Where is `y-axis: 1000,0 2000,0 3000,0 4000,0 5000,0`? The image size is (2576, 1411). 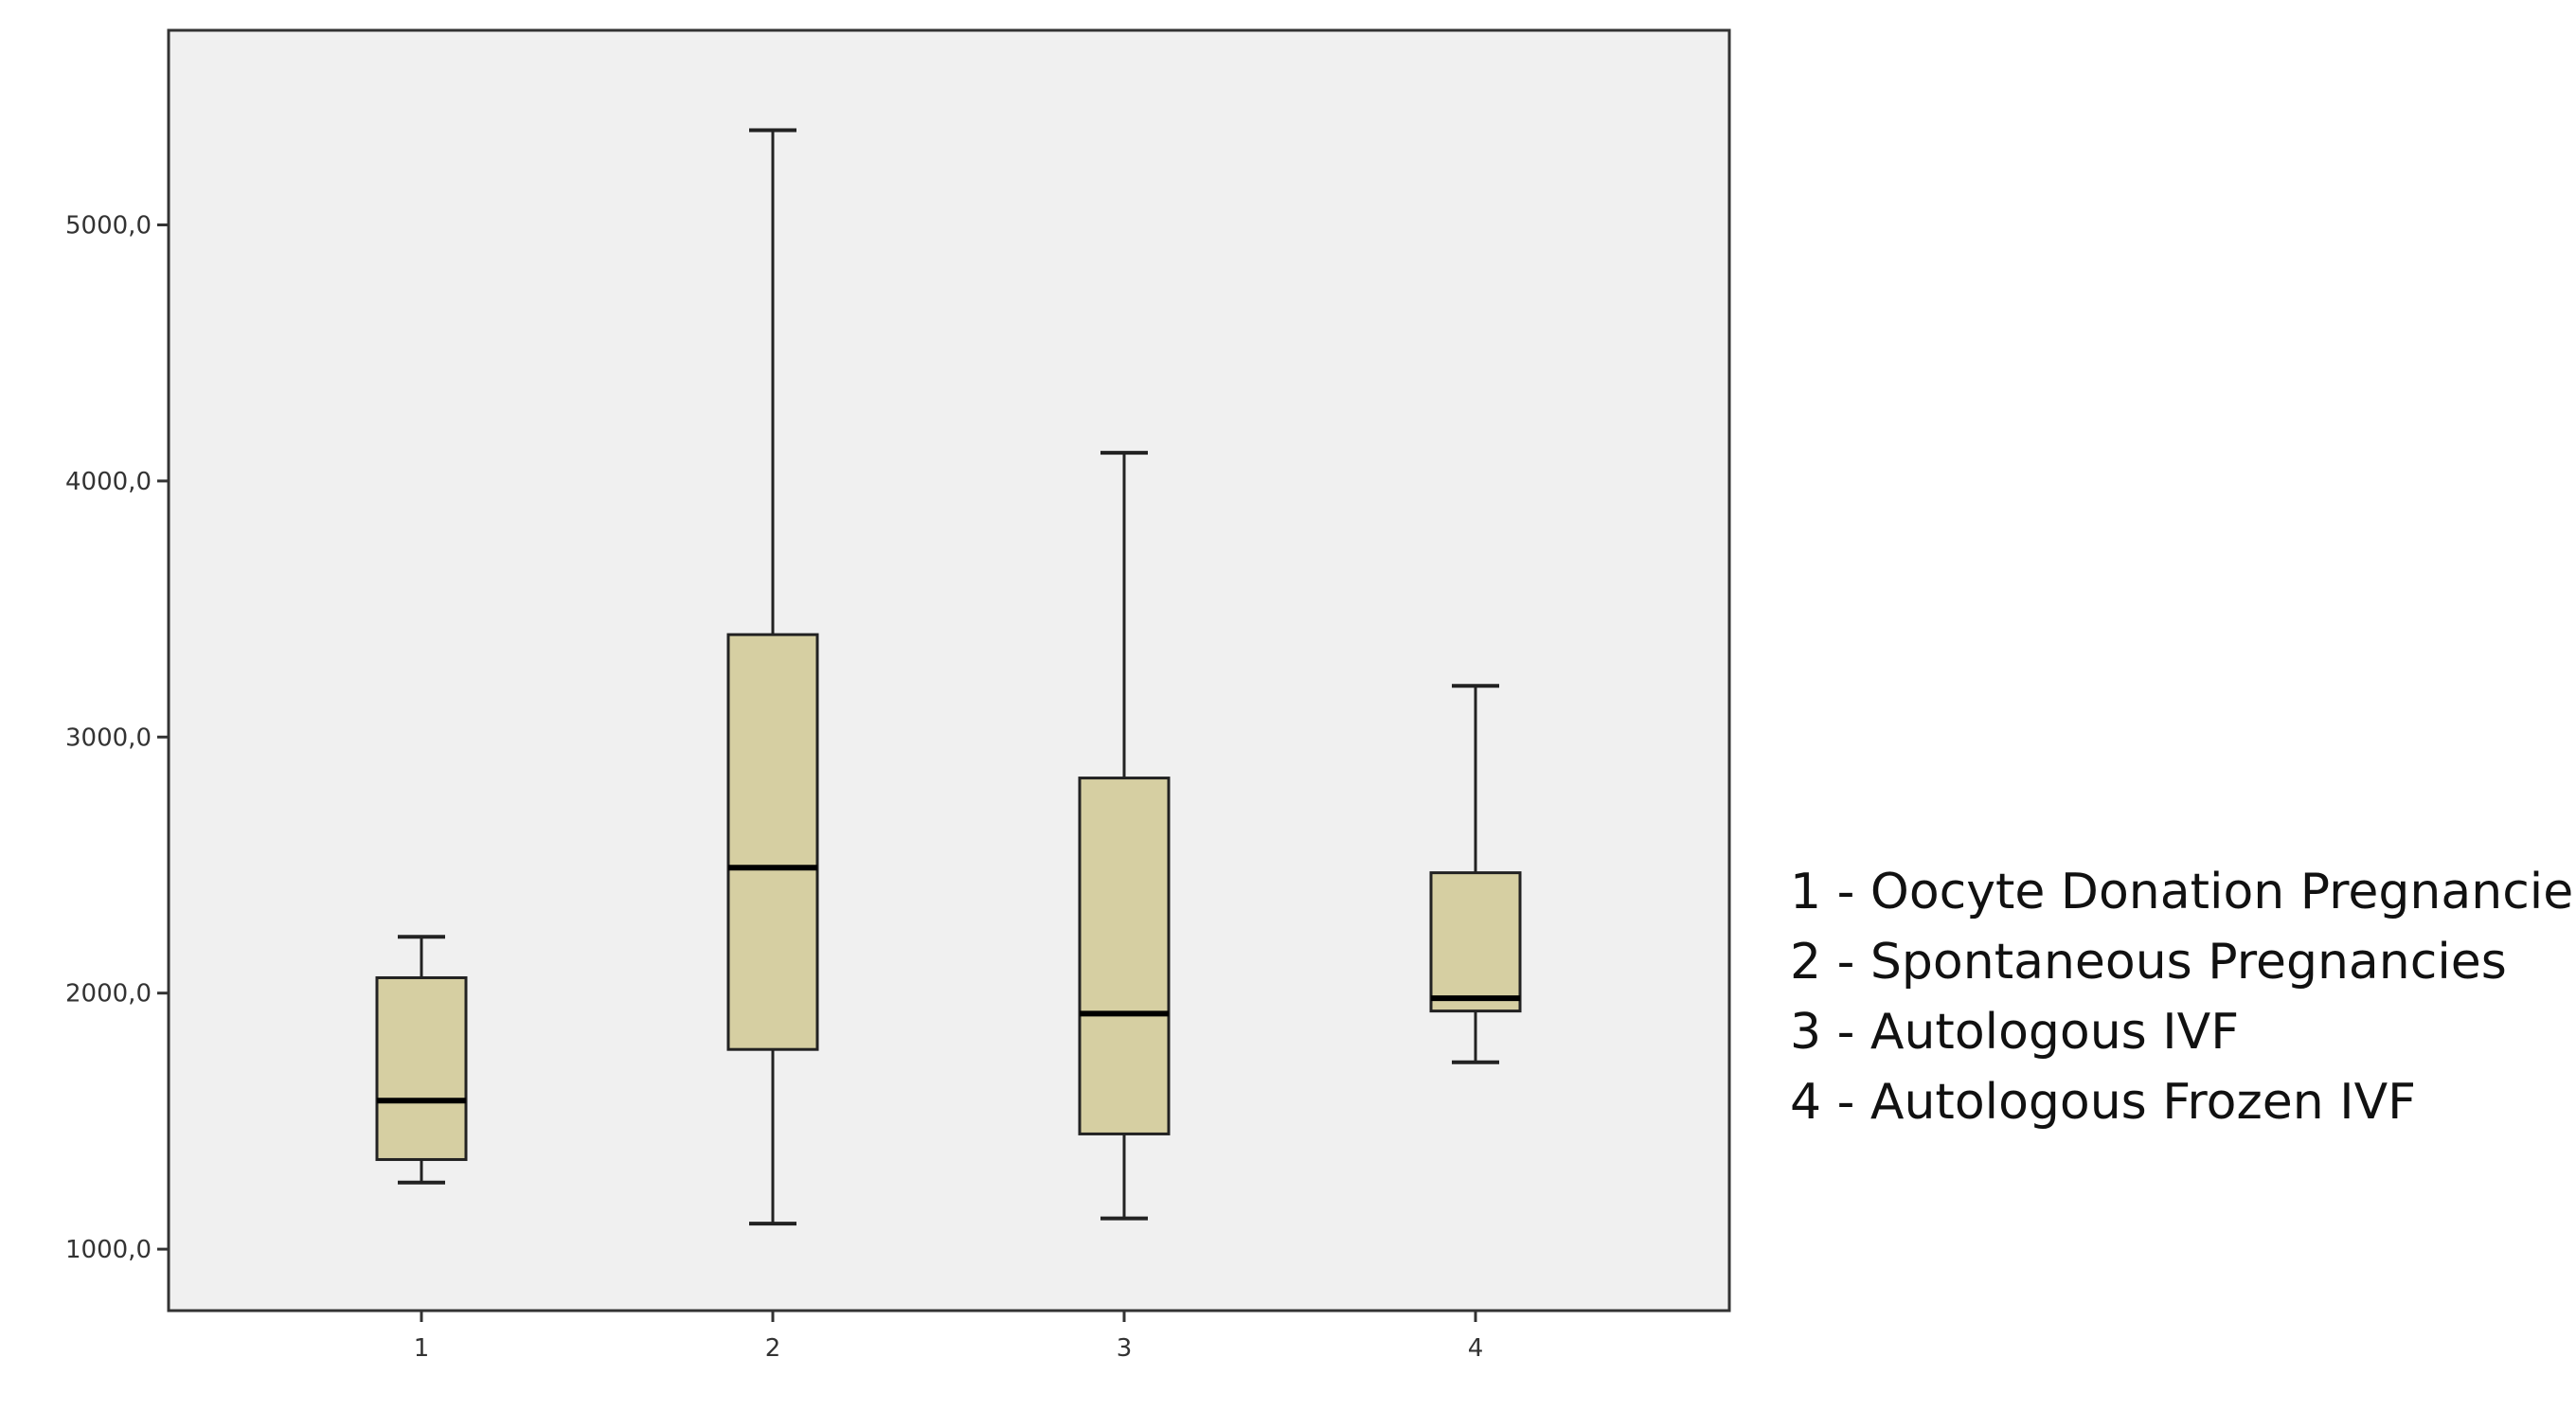
y-axis: 1000,0 2000,0 3000,0 4000,0 5000,0 is located at coordinates (117, 738).